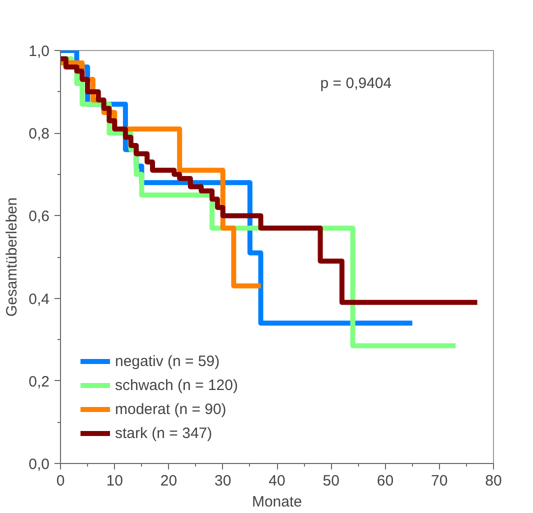 The image size is (533, 513). I want to click on y-tick-label: 0,0, so click(39, 464).